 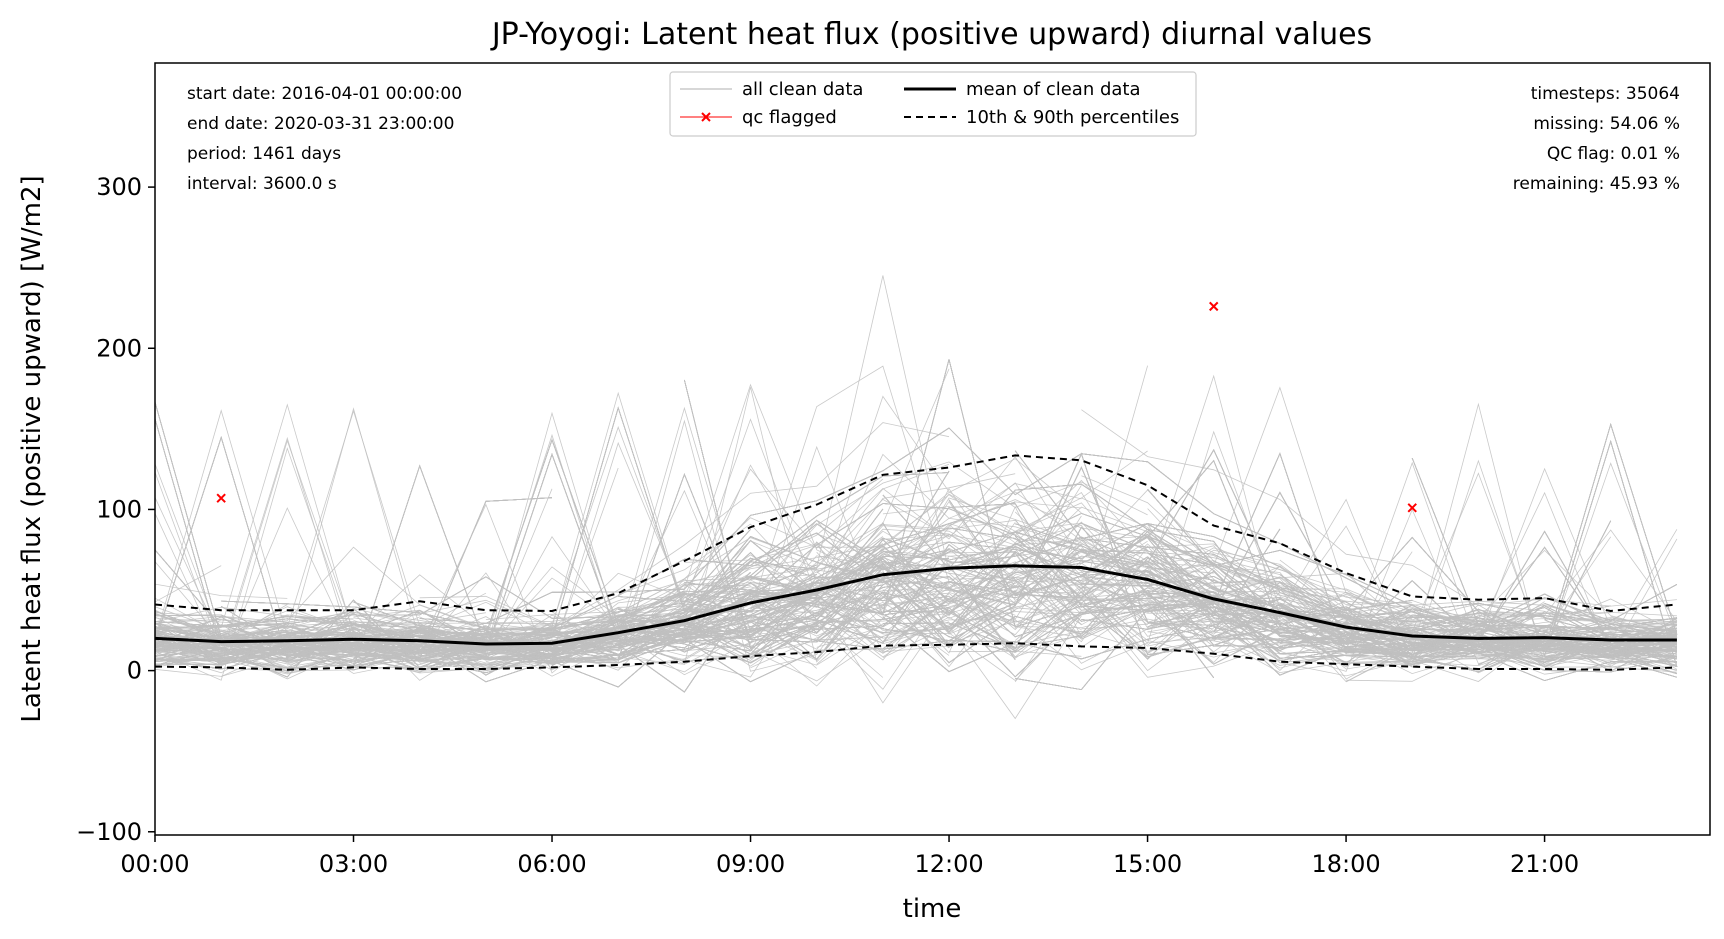 What do you see at coordinates (551, 864) in the screenshot?
I see `x-tick-label: 06:00` at bounding box center [551, 864].